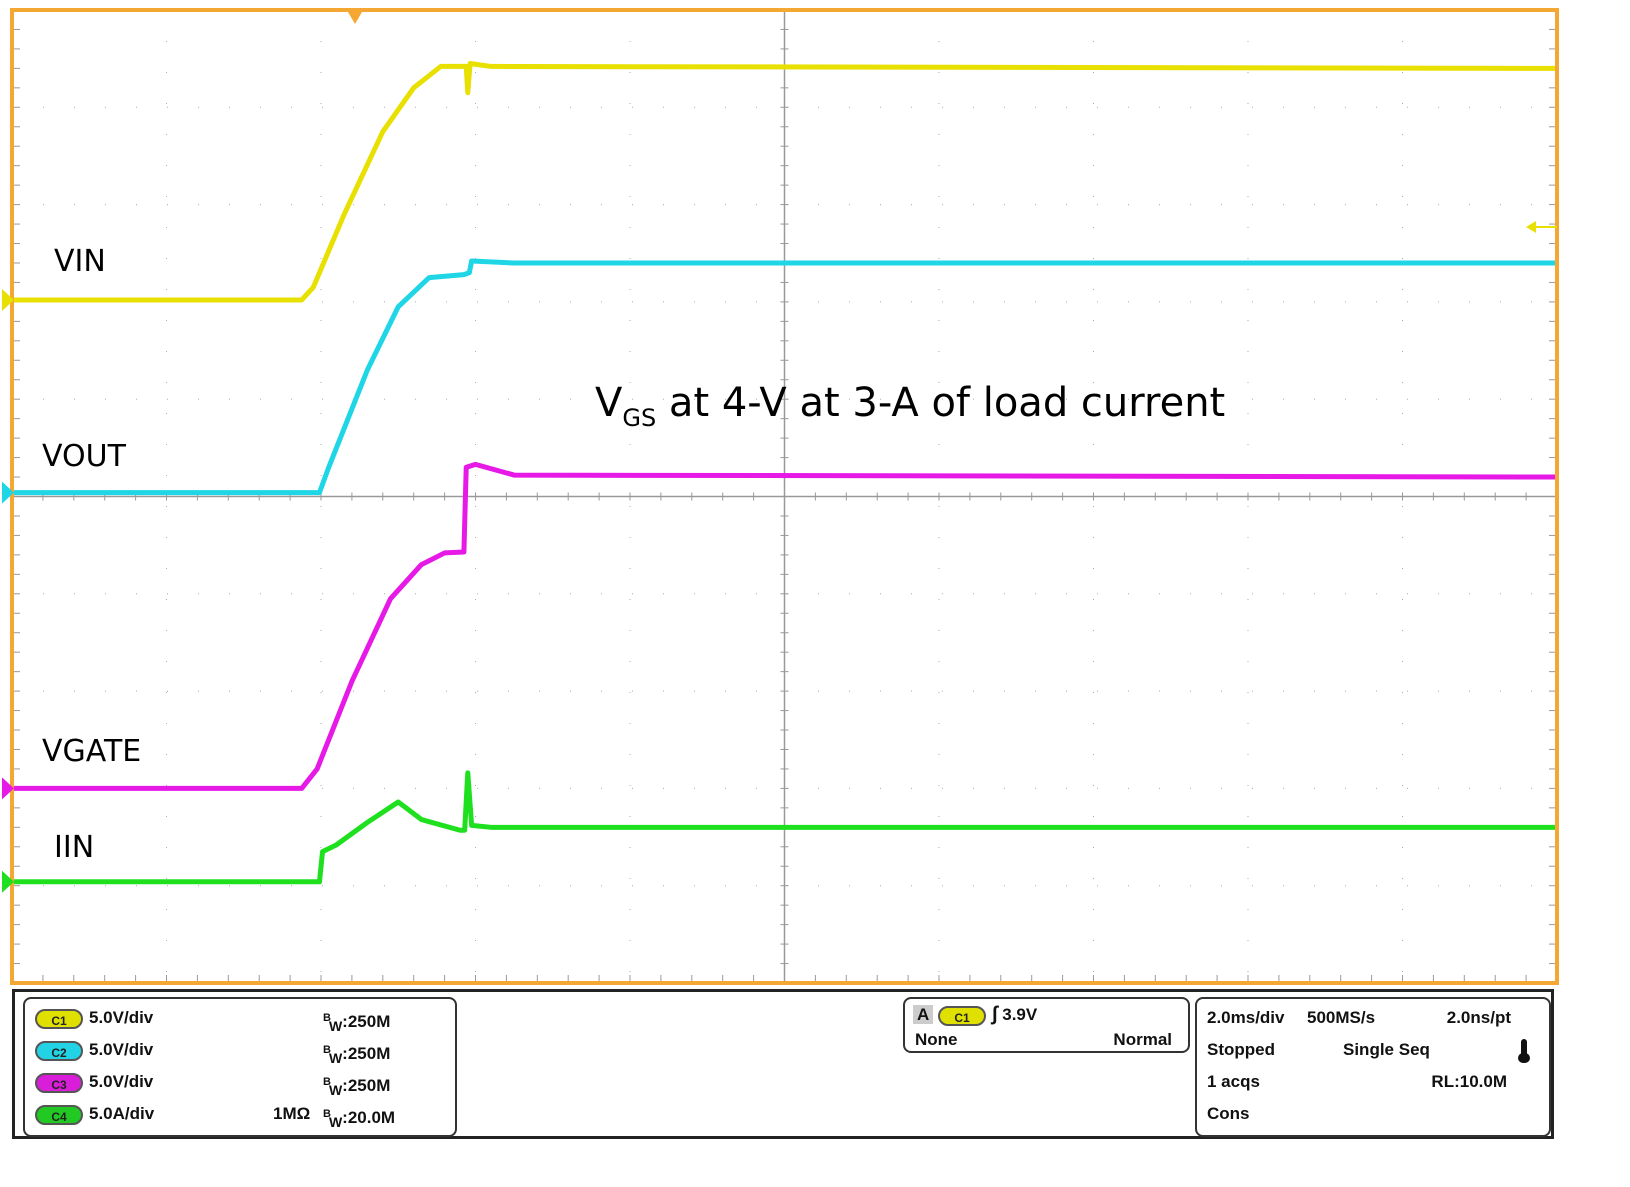  I want to click on annotation: VGS at 4-V at 3-A of load current, so click(910, 406).